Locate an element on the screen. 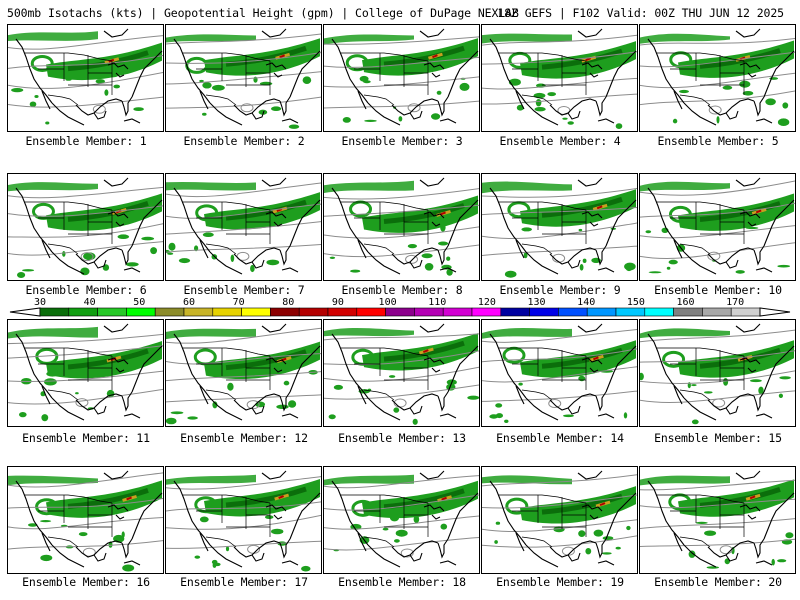 This screenshot has width=800, height=600. colorbar-tick-label: 60 is located at coordinates (189, 302).